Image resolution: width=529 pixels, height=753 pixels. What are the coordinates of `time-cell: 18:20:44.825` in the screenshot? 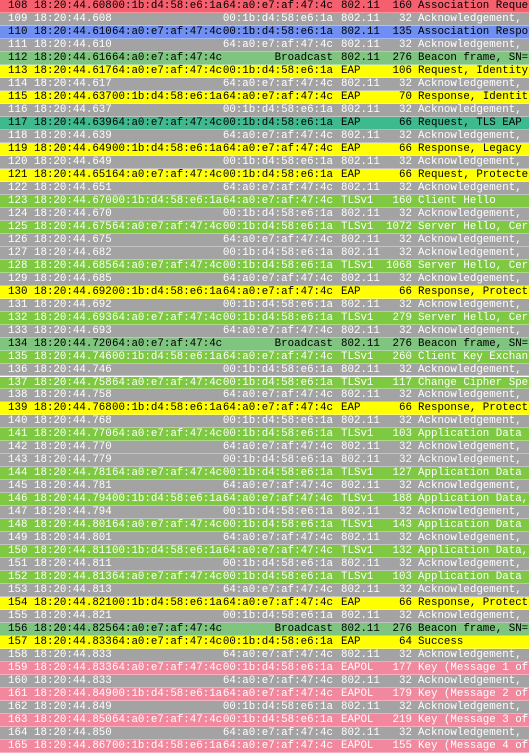 It's located at (73, 629).